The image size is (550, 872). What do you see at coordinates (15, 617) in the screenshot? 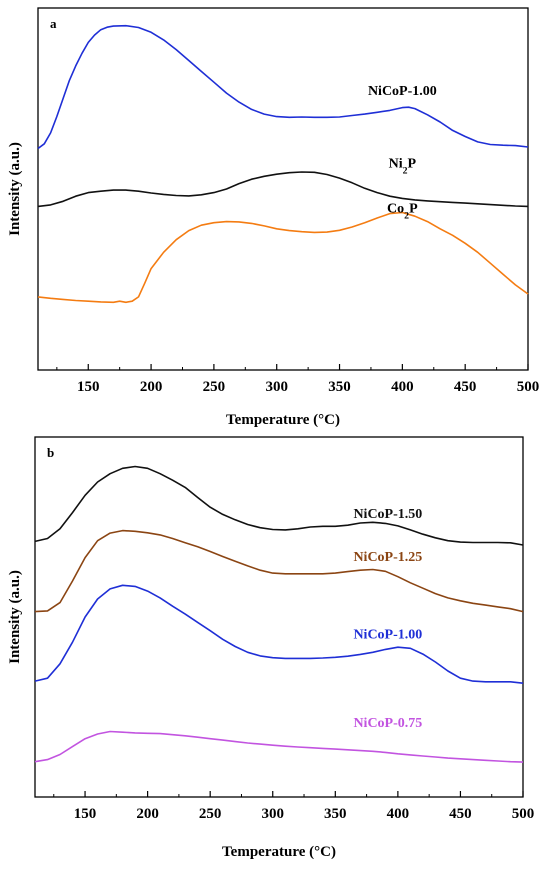
I see `y-axis-label-b: Intensity (a.u.)` at bounding box center [15, 617].